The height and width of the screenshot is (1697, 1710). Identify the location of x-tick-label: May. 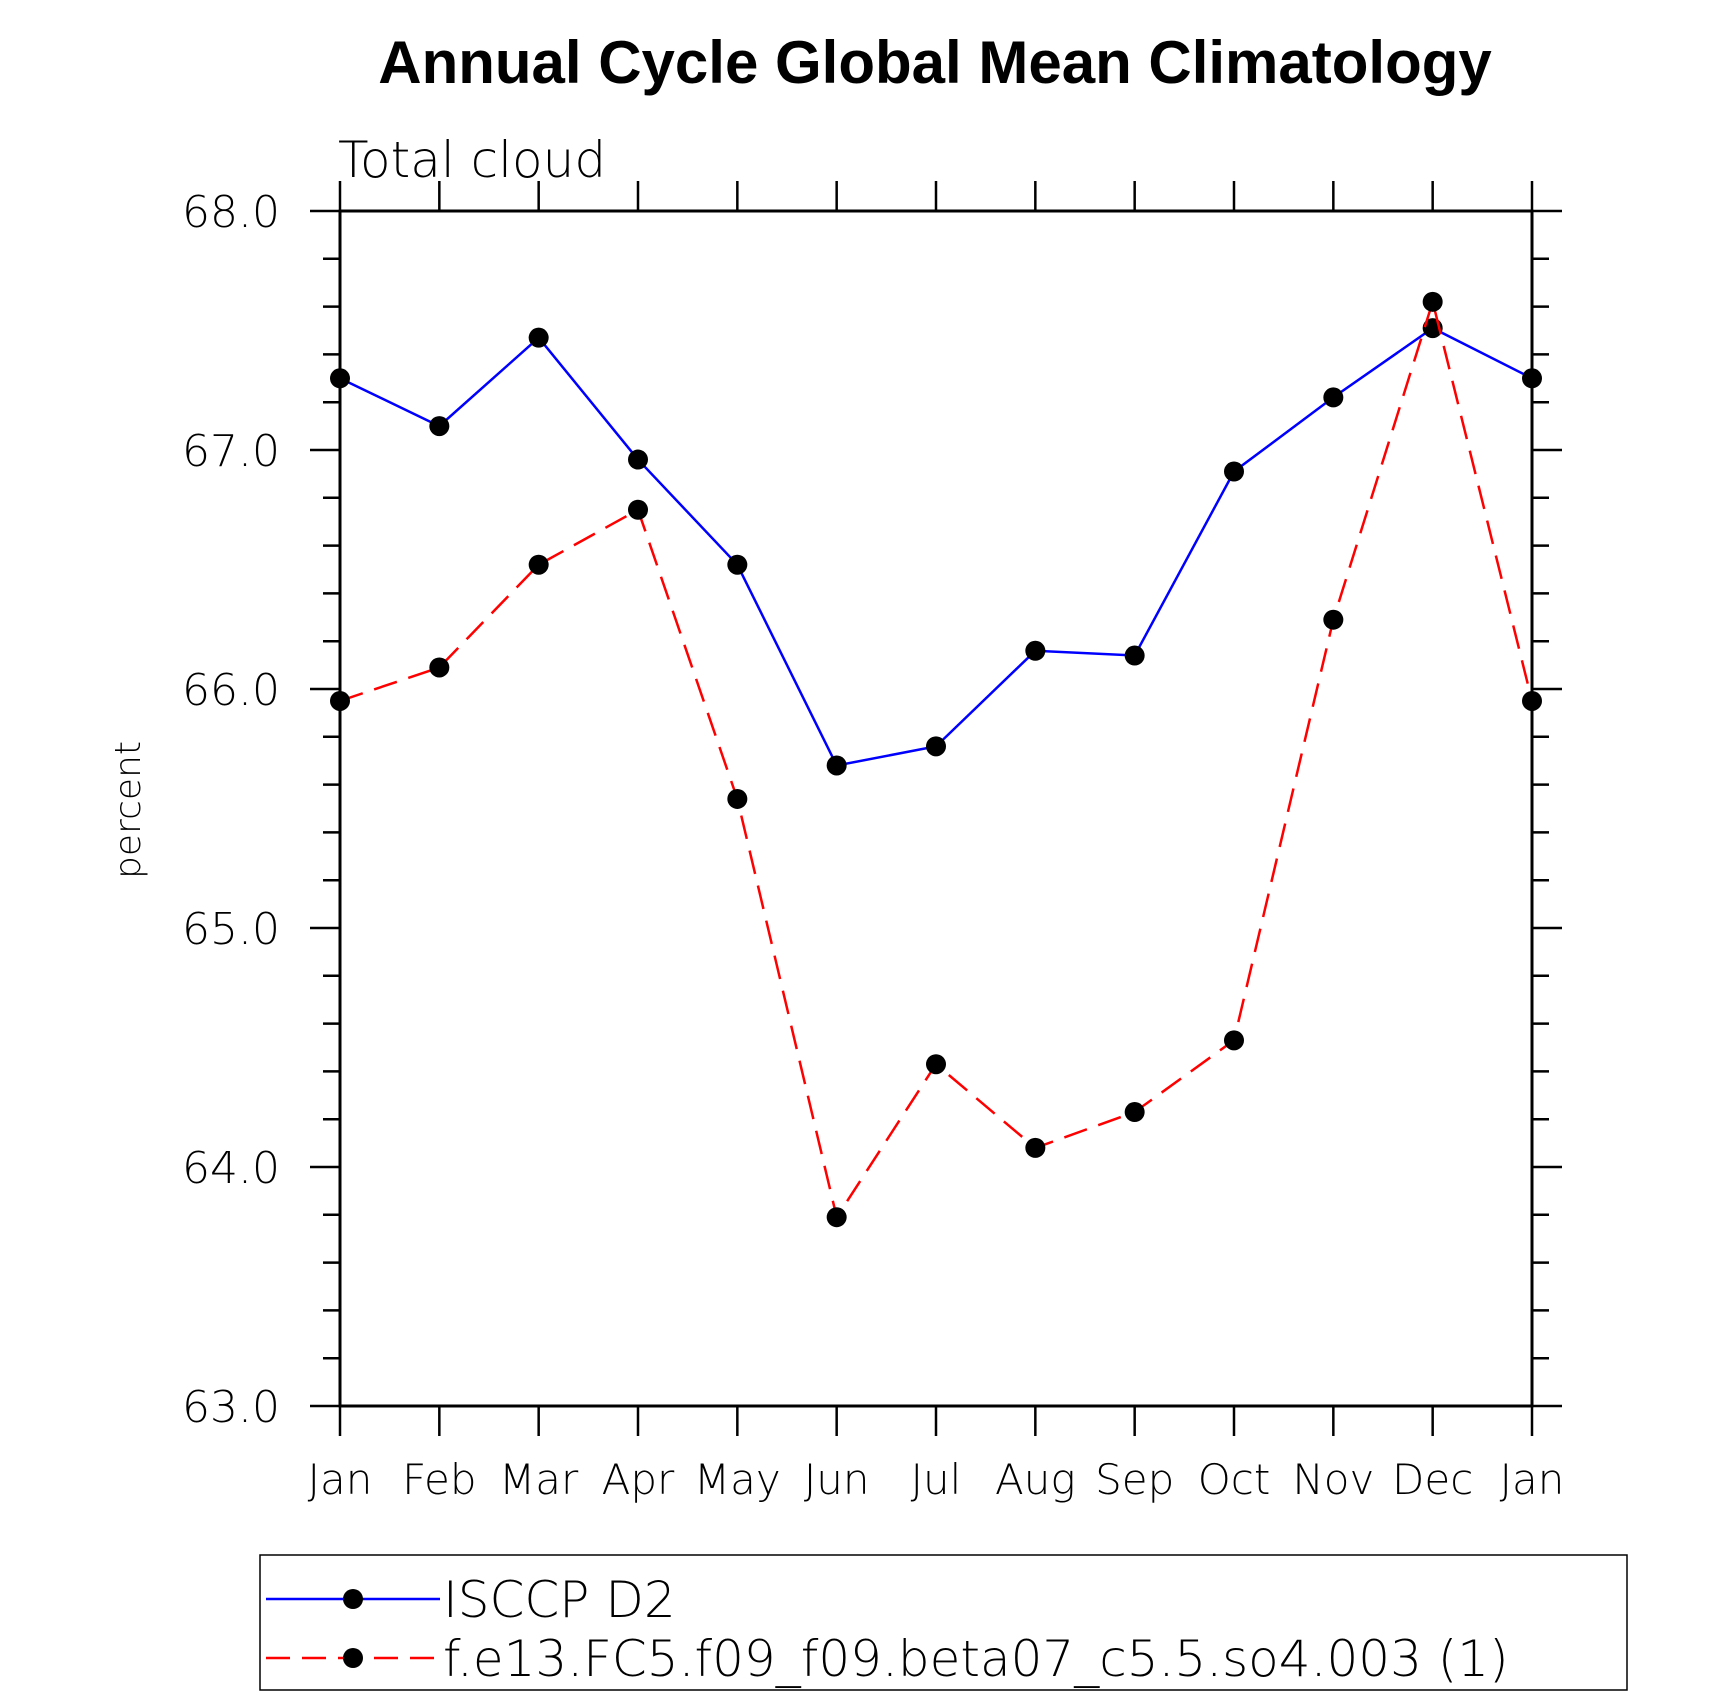
(737, 1479).